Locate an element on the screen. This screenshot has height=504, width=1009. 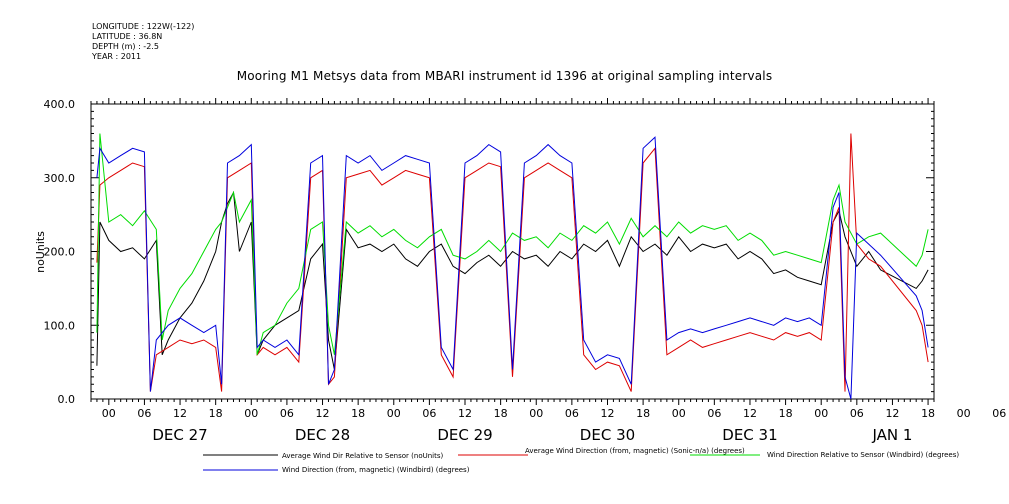
x-day-label: DEC 29 is located at coordinates (464, 435).